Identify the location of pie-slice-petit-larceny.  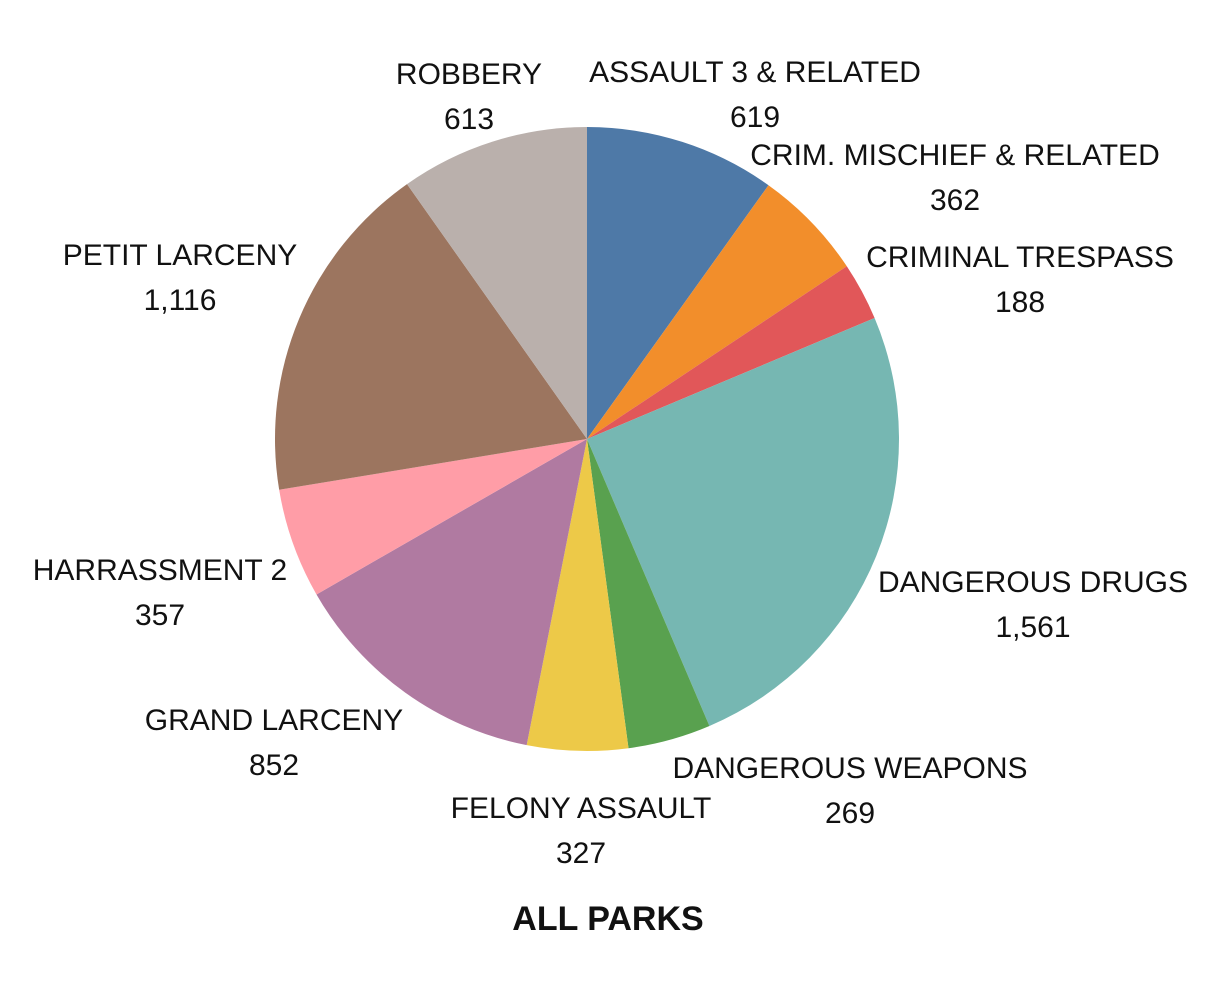
(430, 337).